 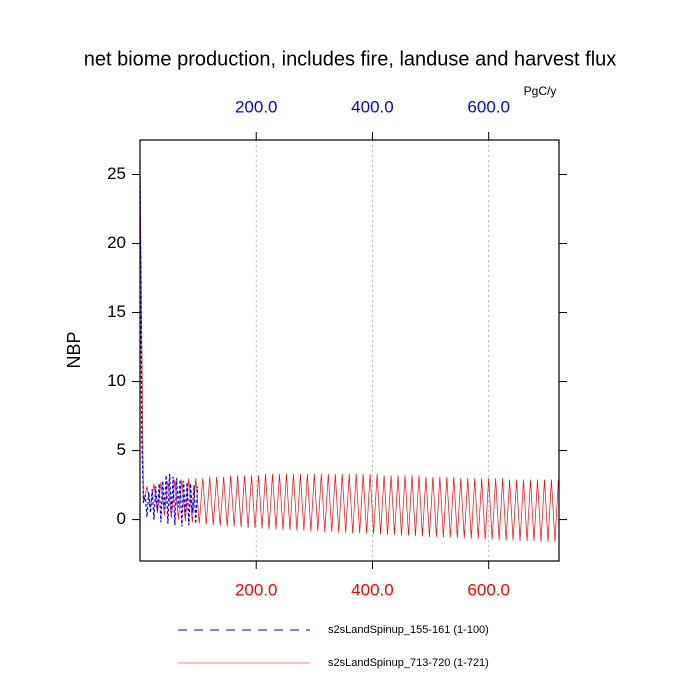 What do you see at coordinates (372, 589) in the screenshot?
I see `x-tick-label: 400.0` at bounding box center [372, 589].